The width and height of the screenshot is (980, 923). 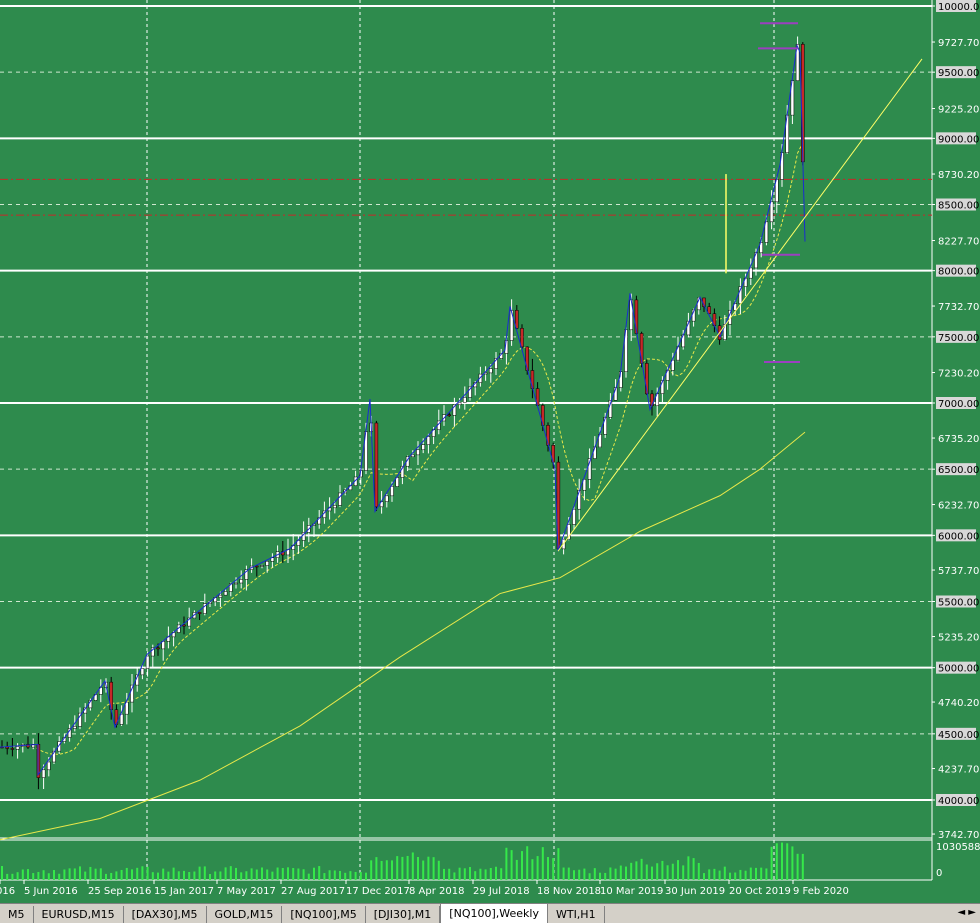 I want to click on tab-wti-h1: WTI,H1, so click(x=576, y=914).